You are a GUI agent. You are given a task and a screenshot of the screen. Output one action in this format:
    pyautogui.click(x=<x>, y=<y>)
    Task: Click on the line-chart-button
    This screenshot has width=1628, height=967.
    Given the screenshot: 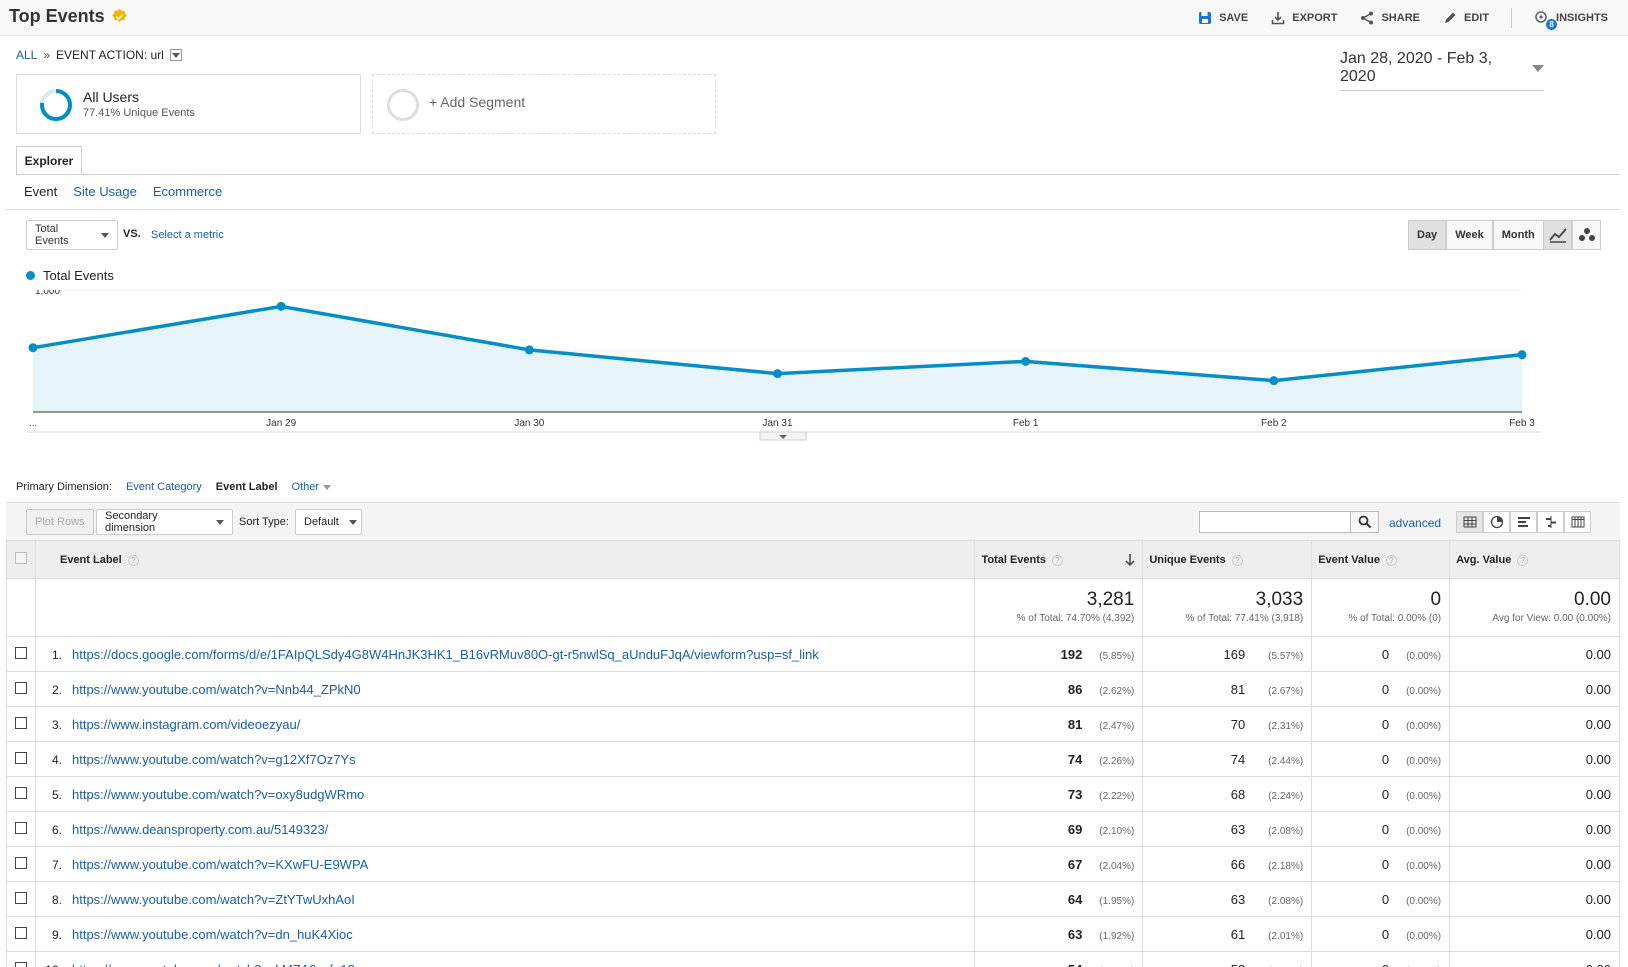 What is the action you would take?
    pyautogui.click(x=1557, y=235)
    